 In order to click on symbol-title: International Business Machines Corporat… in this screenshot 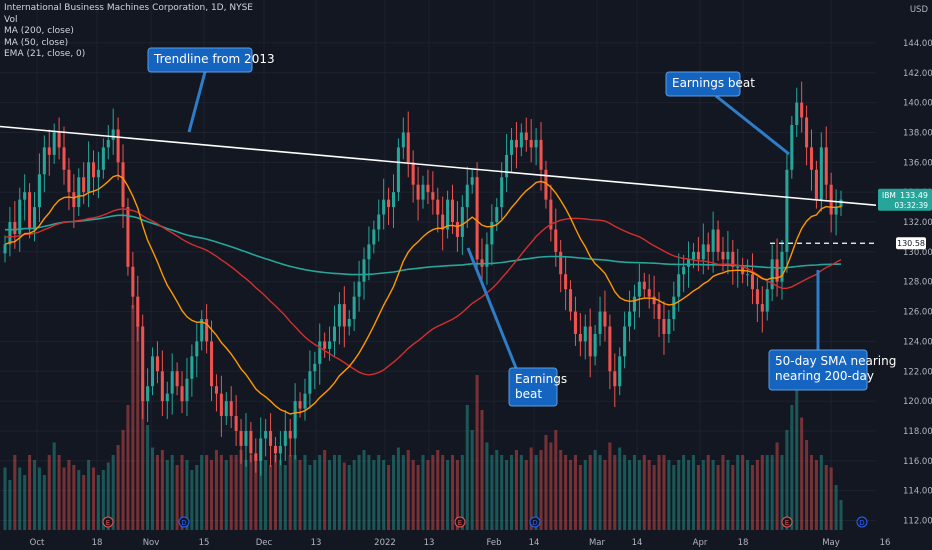, I will do `click(128, 8)`.